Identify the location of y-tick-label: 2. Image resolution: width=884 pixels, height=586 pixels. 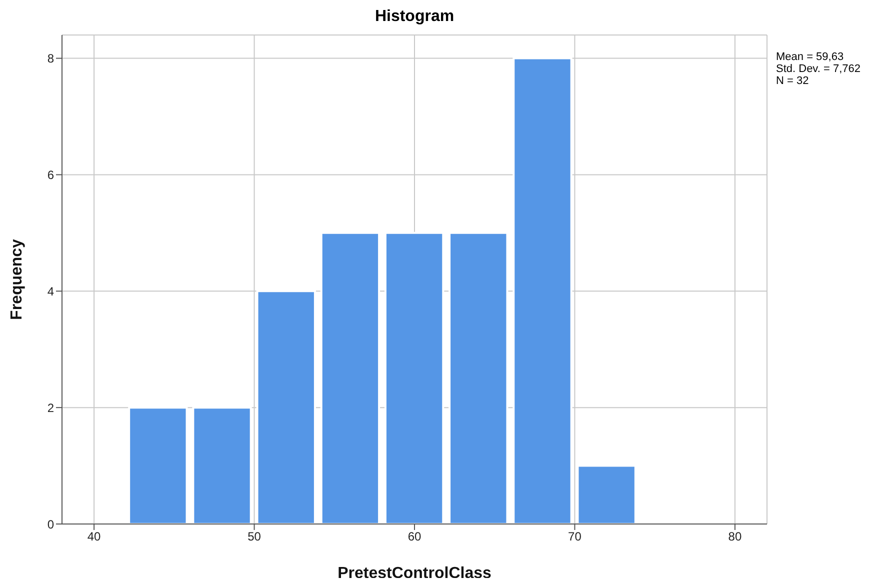
(50, 407).